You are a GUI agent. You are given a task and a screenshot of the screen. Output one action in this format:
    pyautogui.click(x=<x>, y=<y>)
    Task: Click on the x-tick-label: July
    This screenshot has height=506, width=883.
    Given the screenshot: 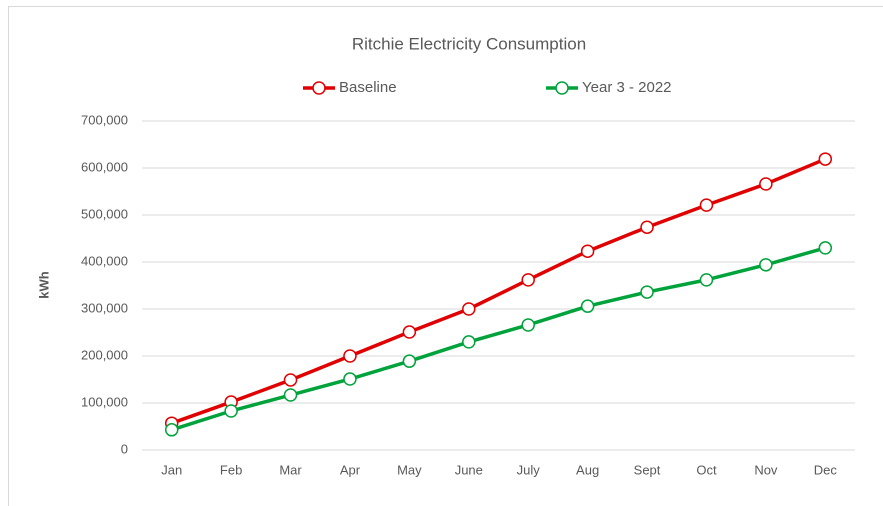 What is the action you would take?
    pyautogui.click(x=529, y=469)
    